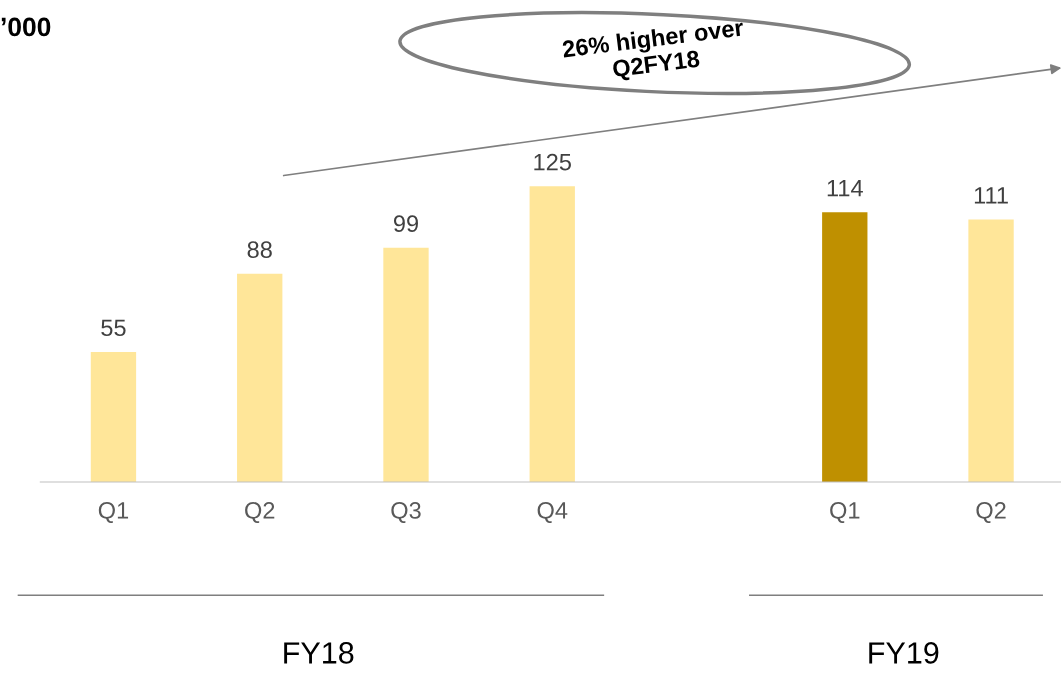  Describe the element at coordinates (26, 27) in the screenshot. I see `chart-title: ’000` at that location.